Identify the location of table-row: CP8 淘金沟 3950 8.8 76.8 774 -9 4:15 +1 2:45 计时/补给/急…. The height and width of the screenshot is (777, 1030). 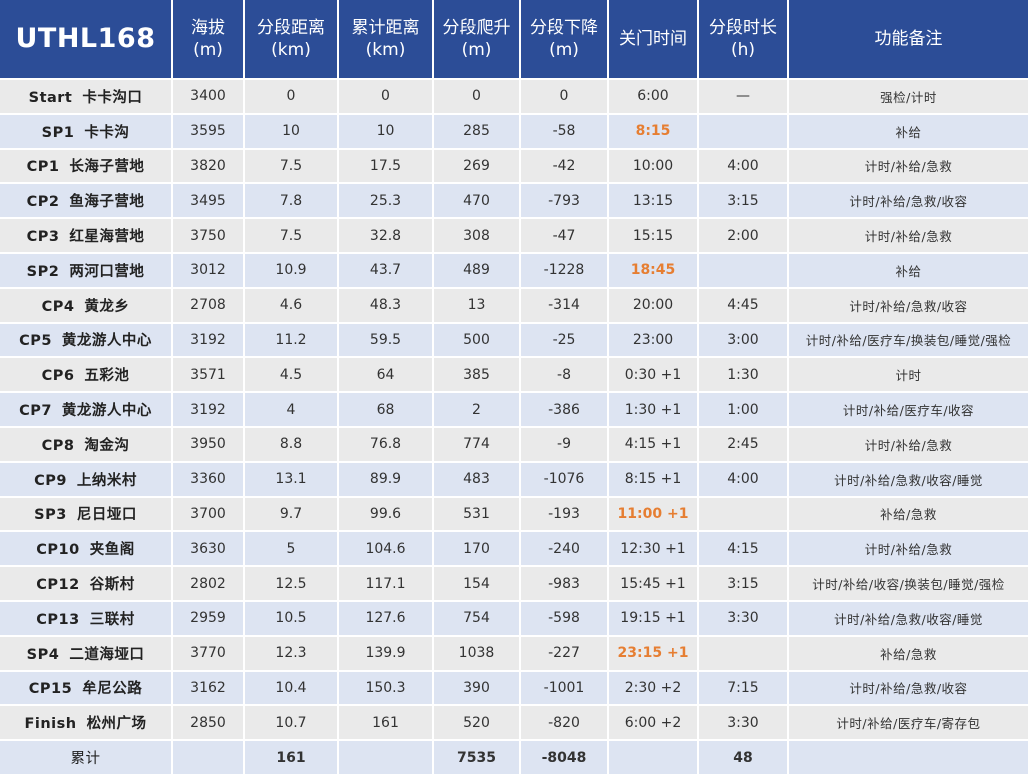
(515, 445).